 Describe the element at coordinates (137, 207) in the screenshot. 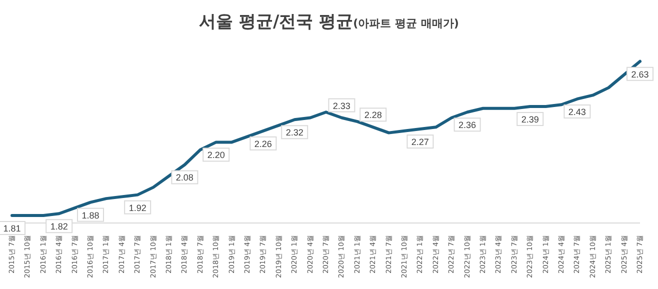

I see `data-label: 1.92` at that location.